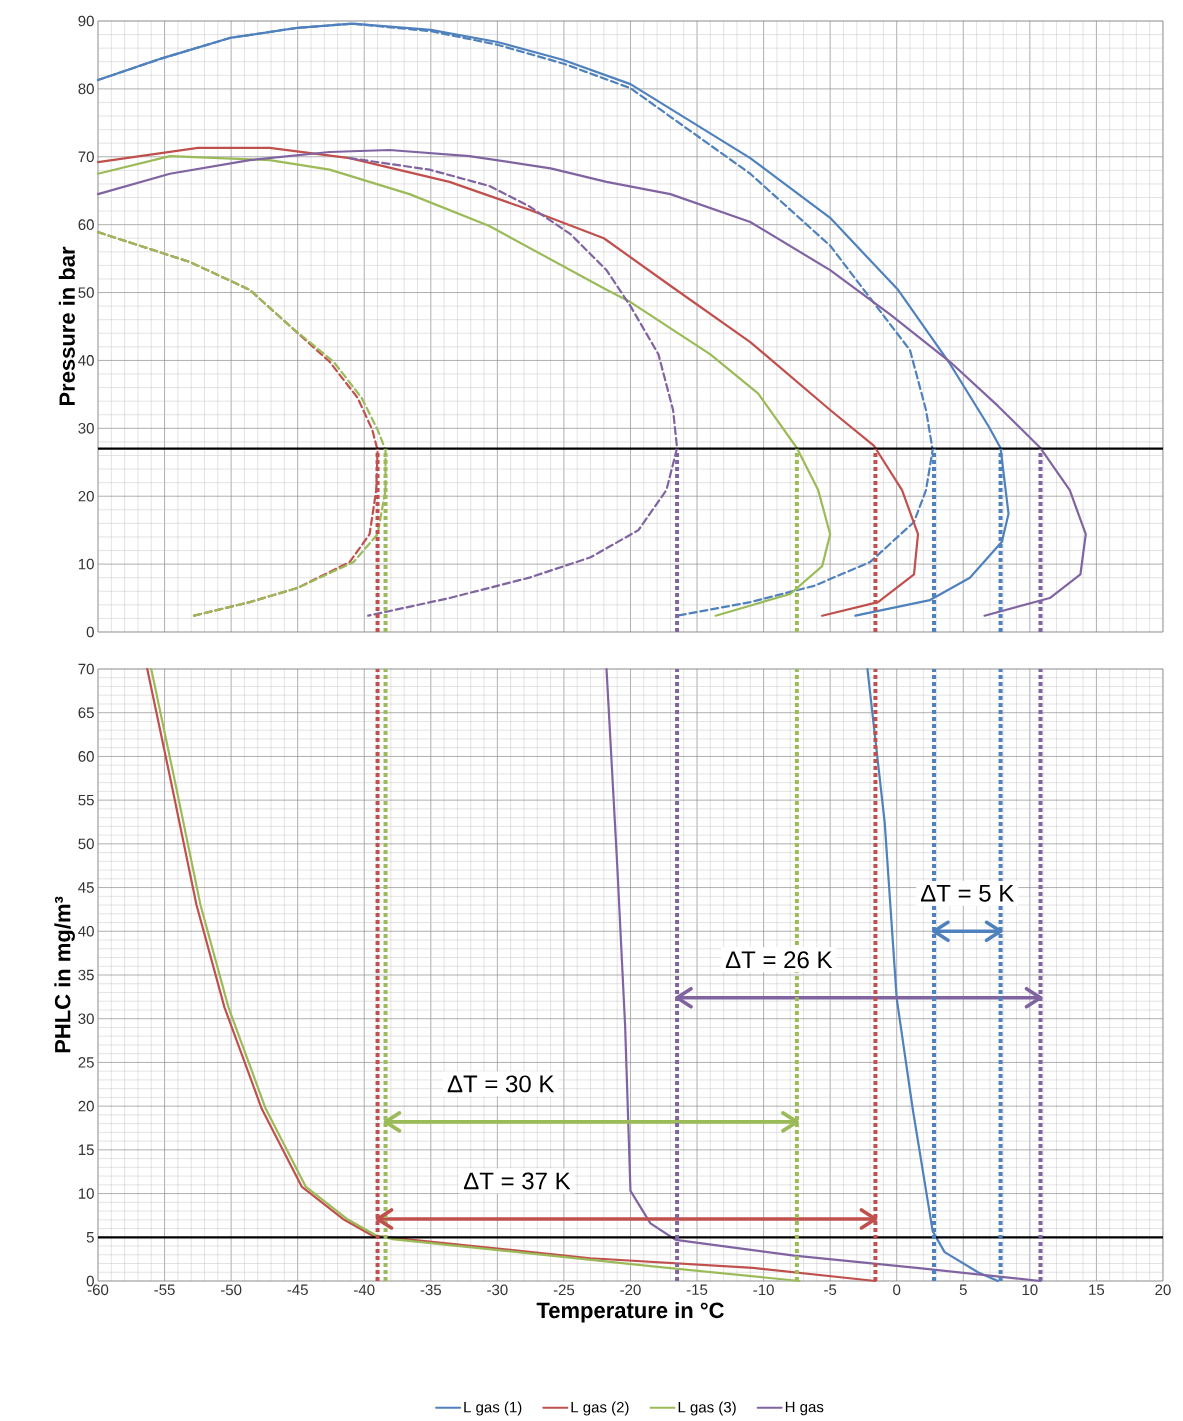 The image size is (1183, 1421). What do you see at coordinates (86, 887) in the screenshot?
I see `y-tick-label: 45` at bounding box center [86, 887].